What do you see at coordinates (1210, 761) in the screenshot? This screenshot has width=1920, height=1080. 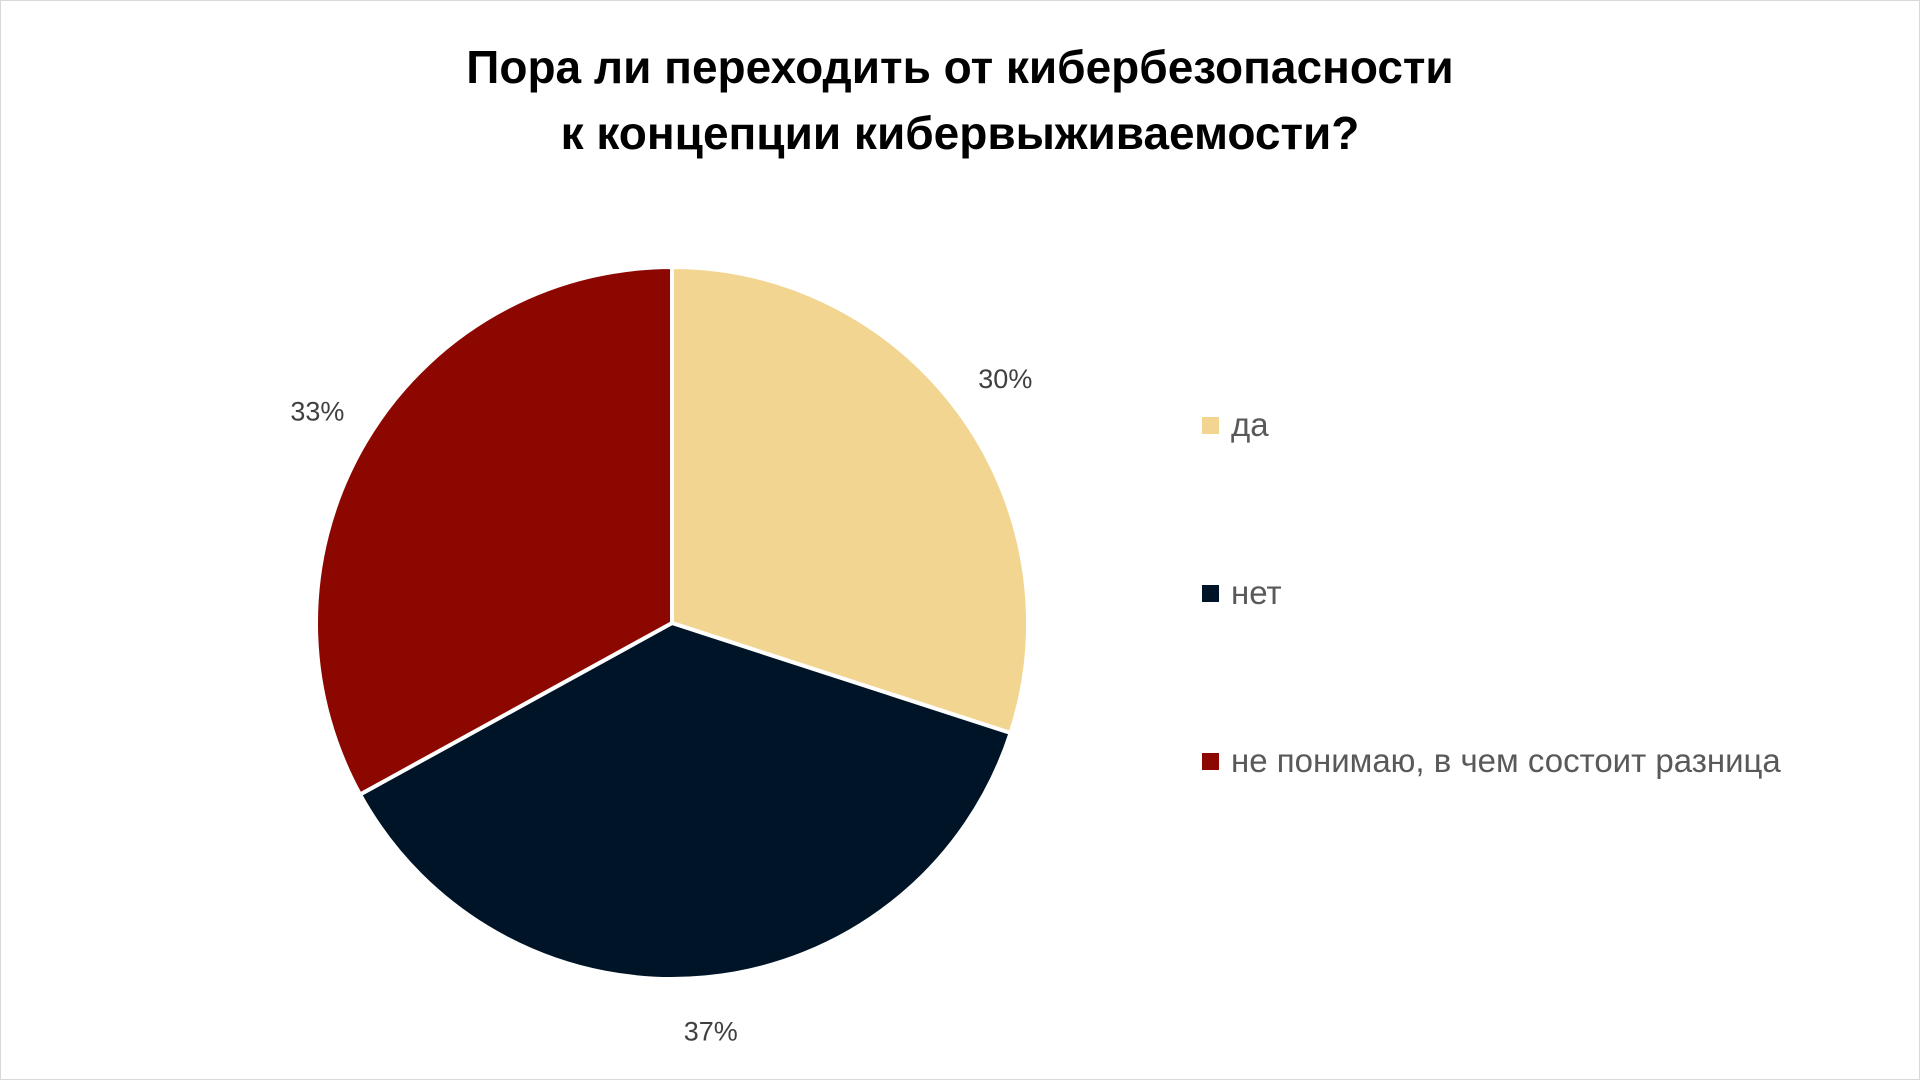 I see `legend-swatch-ne-ponimayu` at bounding box center [1210, 761].